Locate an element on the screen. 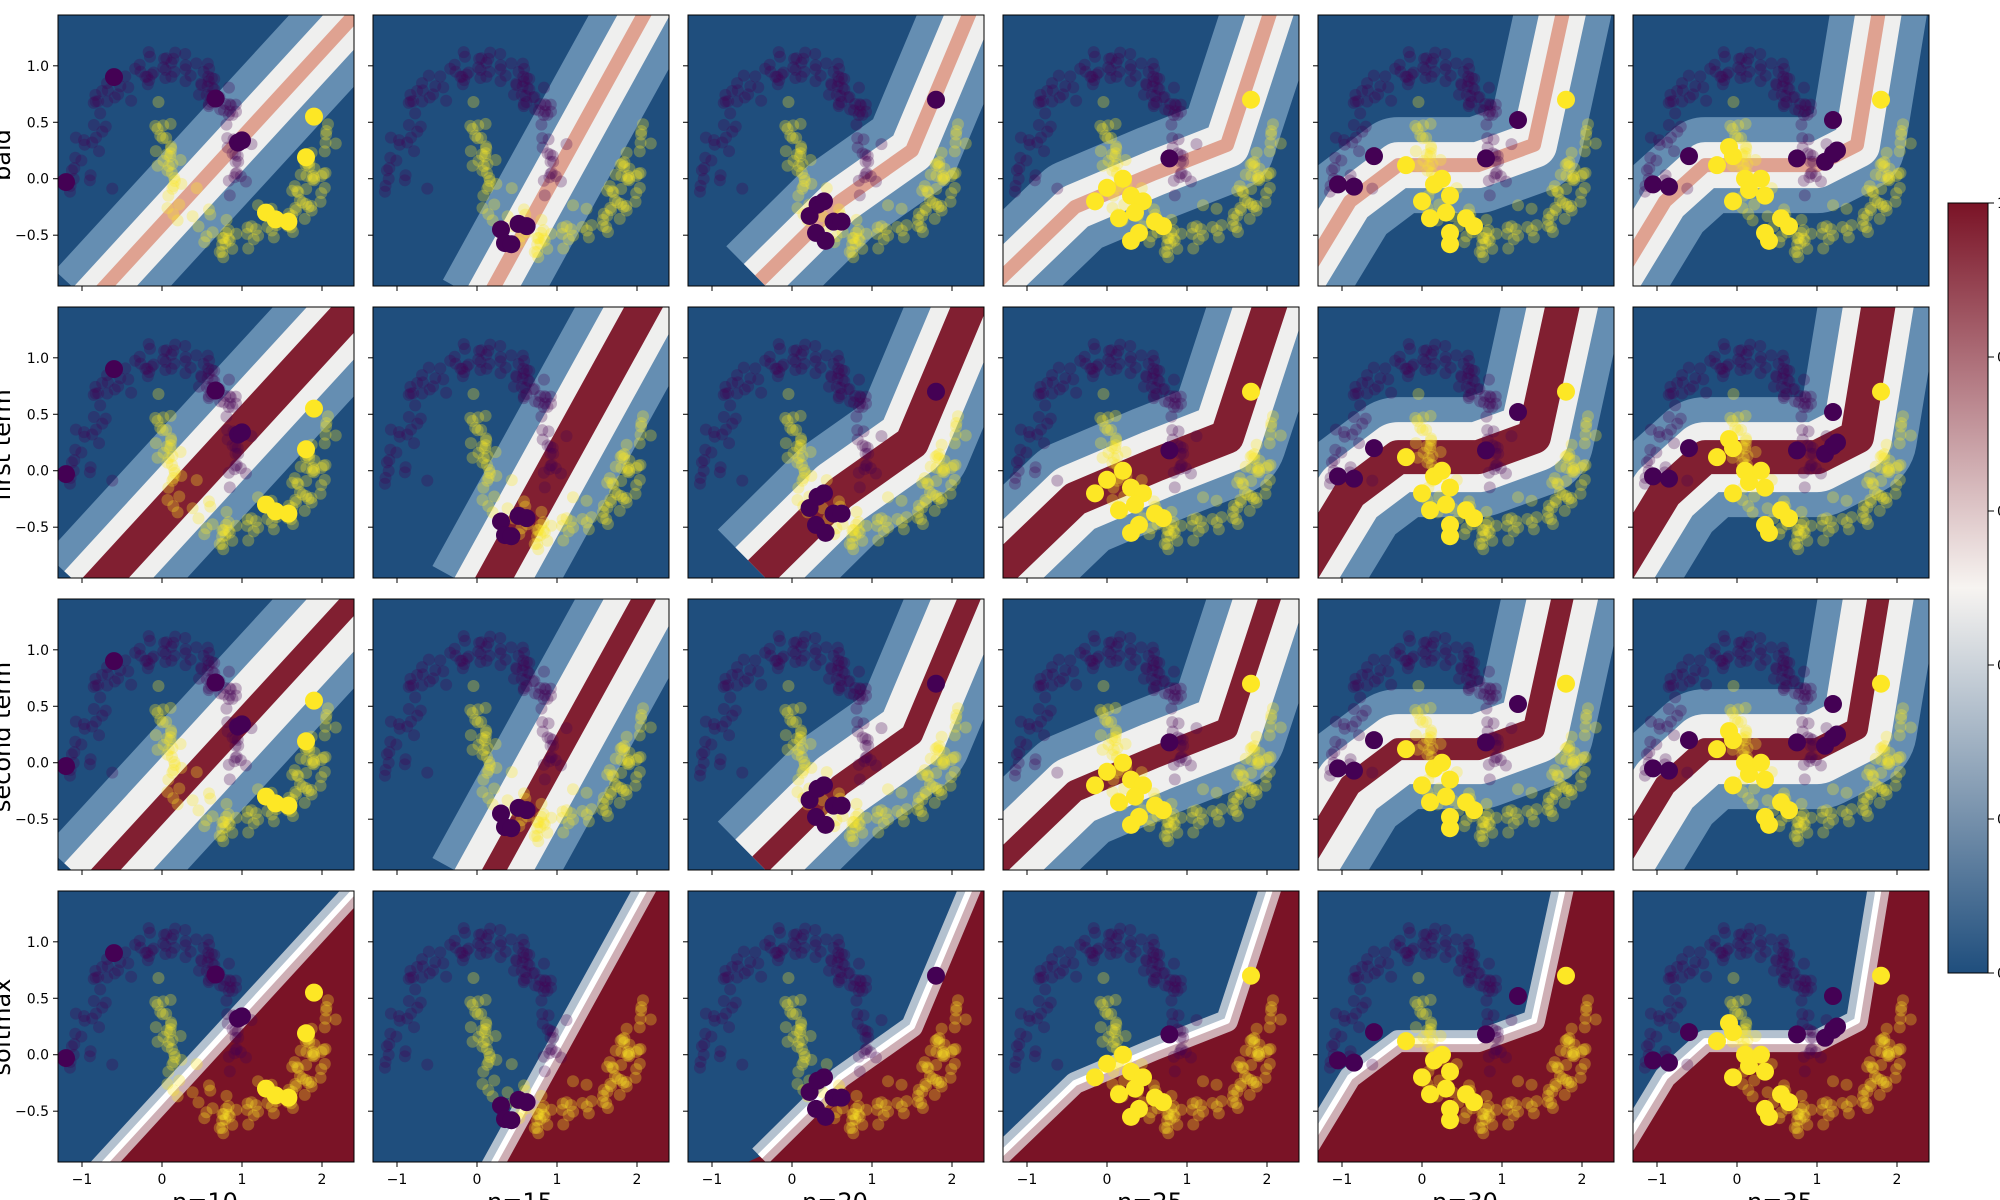  labeled-point-class0 is located at coordinates (1669, 770).